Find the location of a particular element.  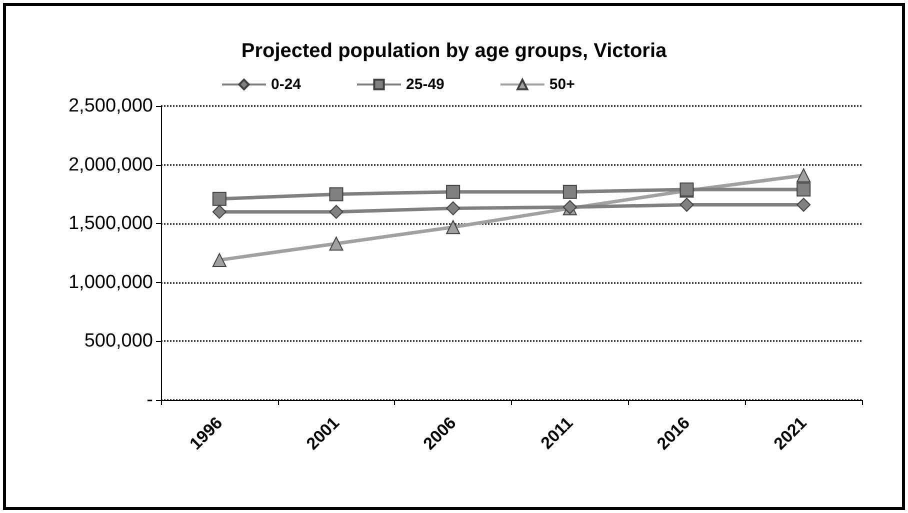

y-tick-label: 2,000,000 is located at coordinates (110, 165).